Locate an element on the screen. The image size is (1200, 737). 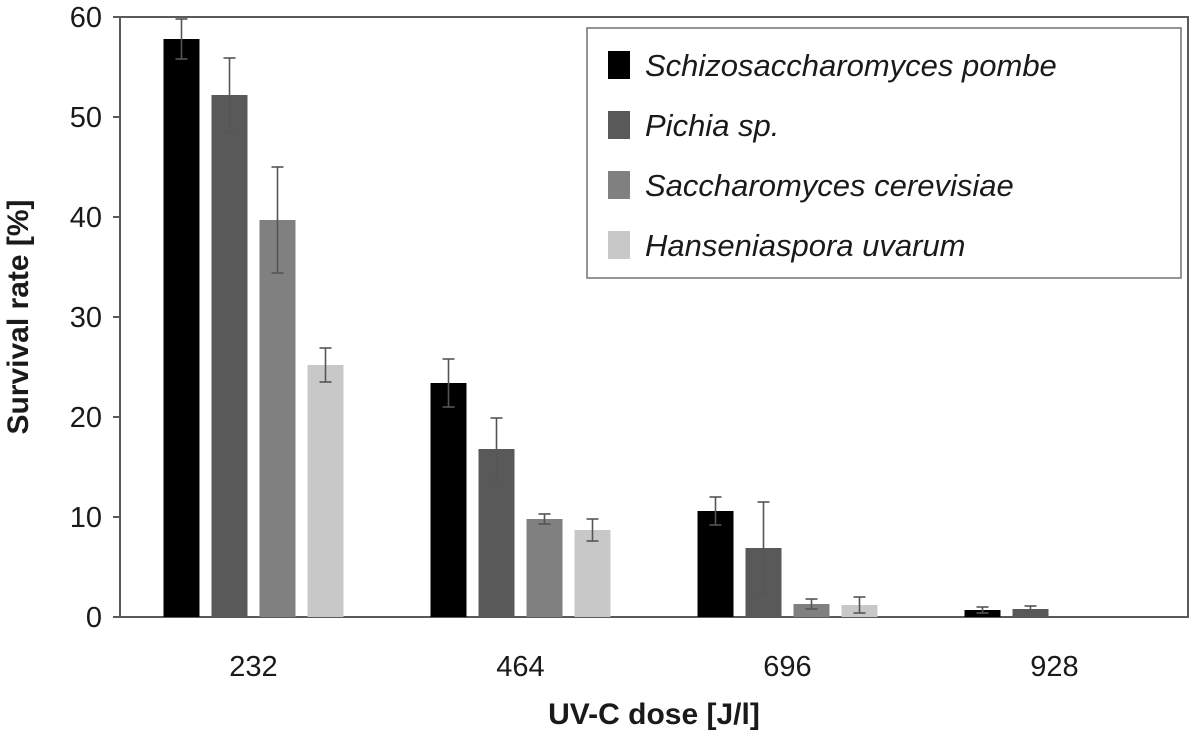
x-tick-label: 696 is located at coordinates (787, 667).